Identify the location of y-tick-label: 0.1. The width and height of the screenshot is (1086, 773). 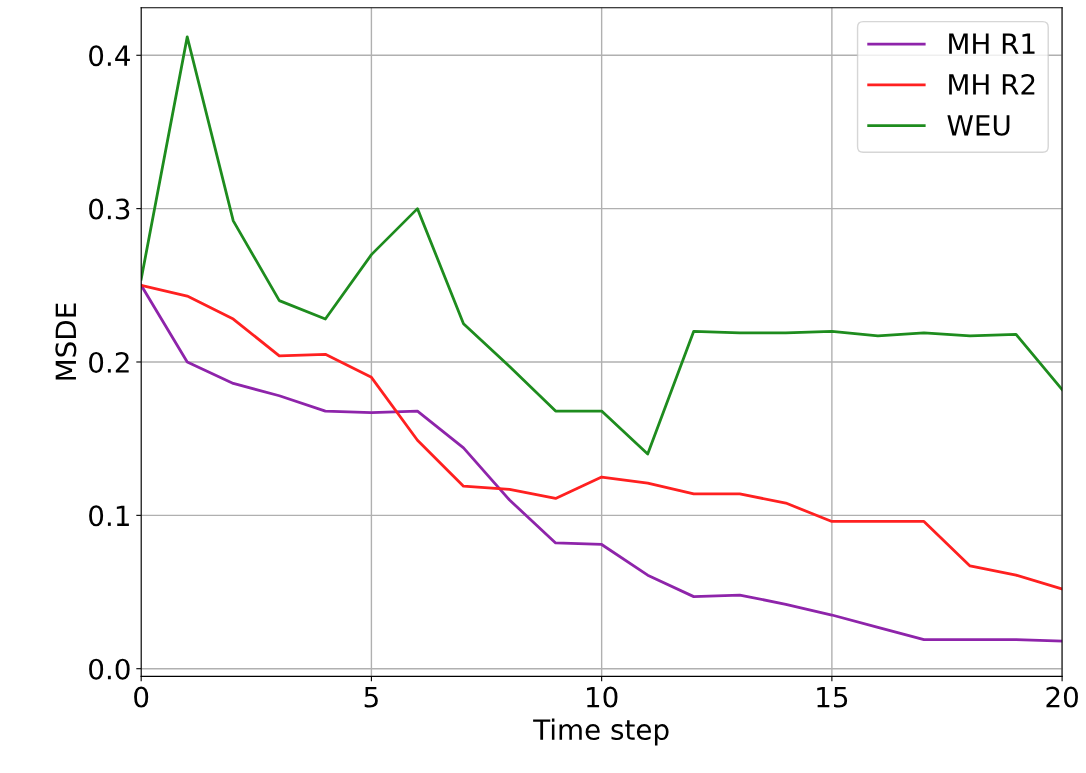
(109, 516).